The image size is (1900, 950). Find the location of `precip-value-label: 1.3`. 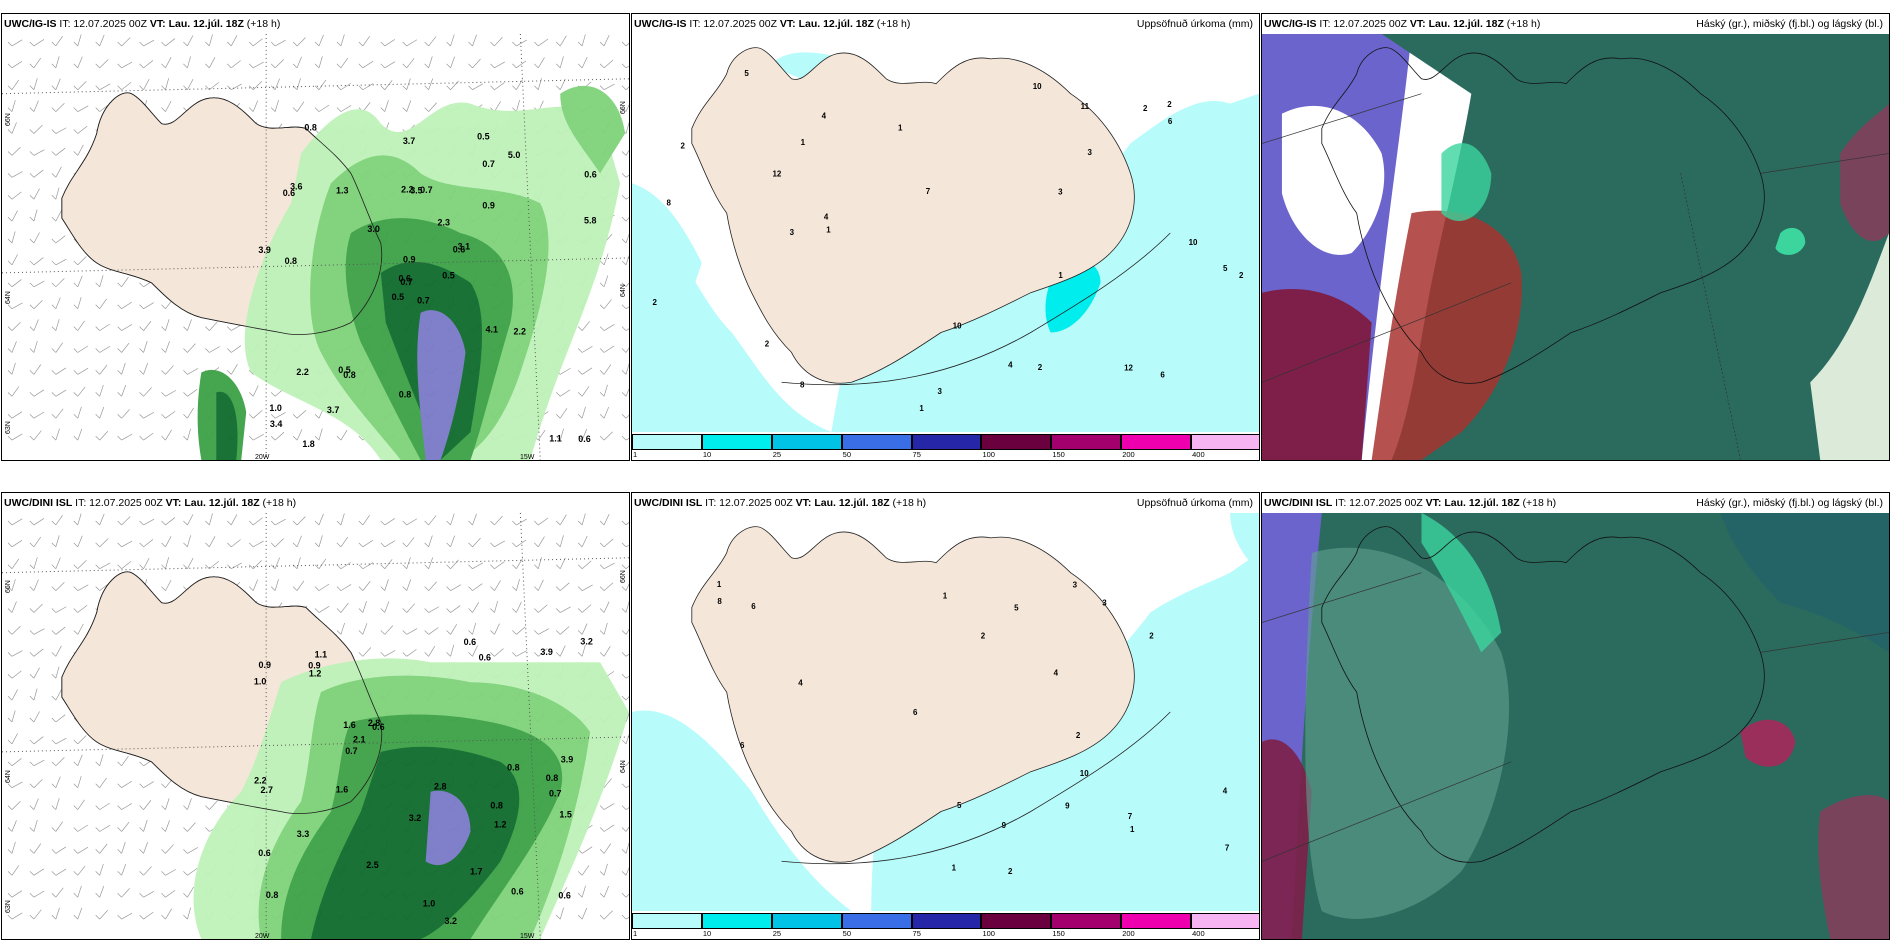

precip-value-label: 1.3 is located at coordinates (342, 191).